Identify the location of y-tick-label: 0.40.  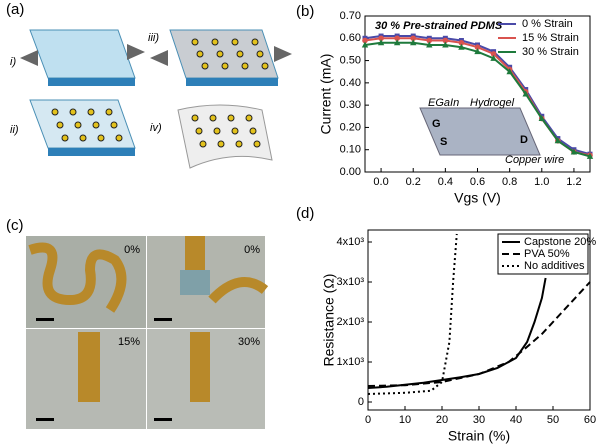
(350, 83).